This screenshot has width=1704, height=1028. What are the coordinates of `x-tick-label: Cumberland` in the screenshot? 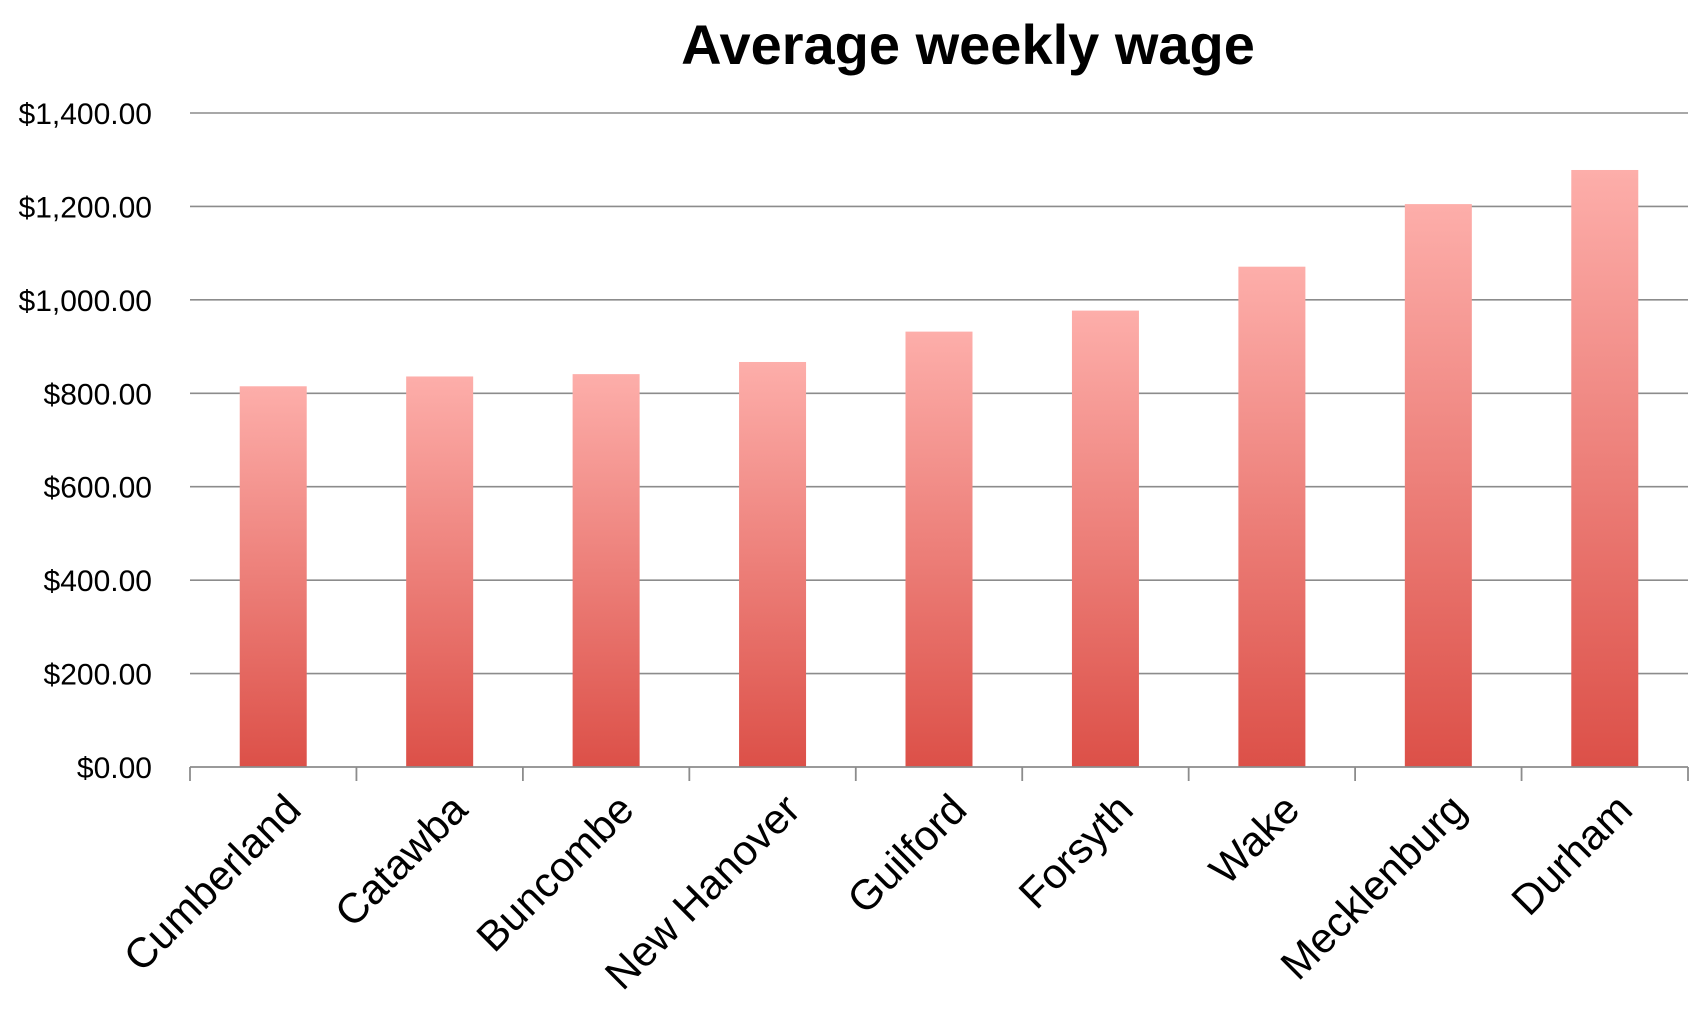 It's located at (212, 882).